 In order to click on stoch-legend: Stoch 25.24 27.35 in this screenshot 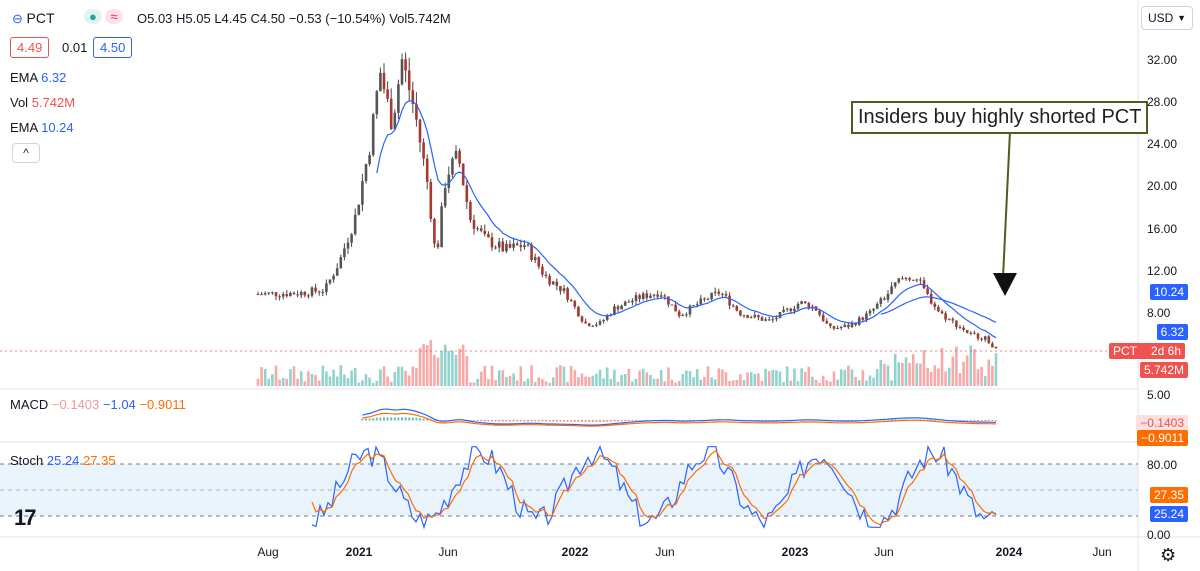, I will do `click(63, 460)`.